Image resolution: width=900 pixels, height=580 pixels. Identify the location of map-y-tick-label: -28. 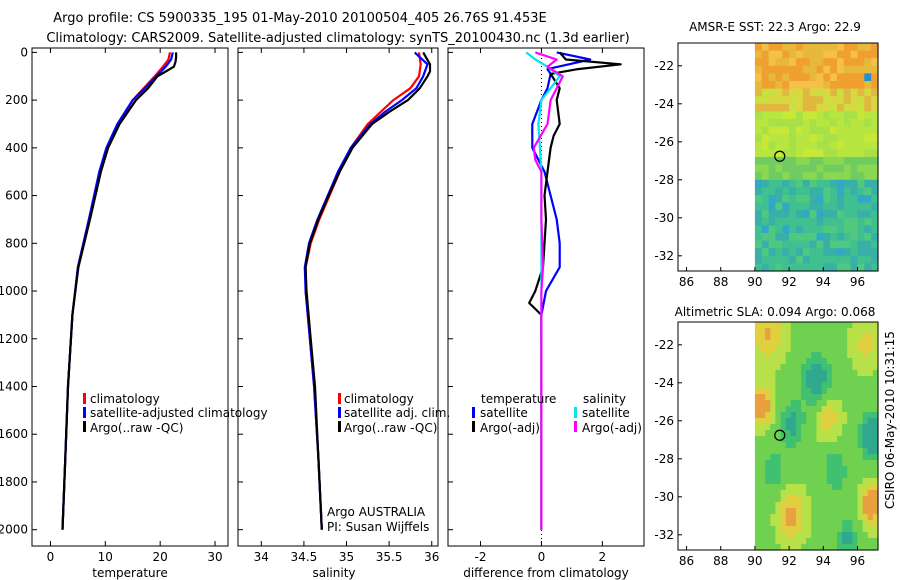
(664, 459).